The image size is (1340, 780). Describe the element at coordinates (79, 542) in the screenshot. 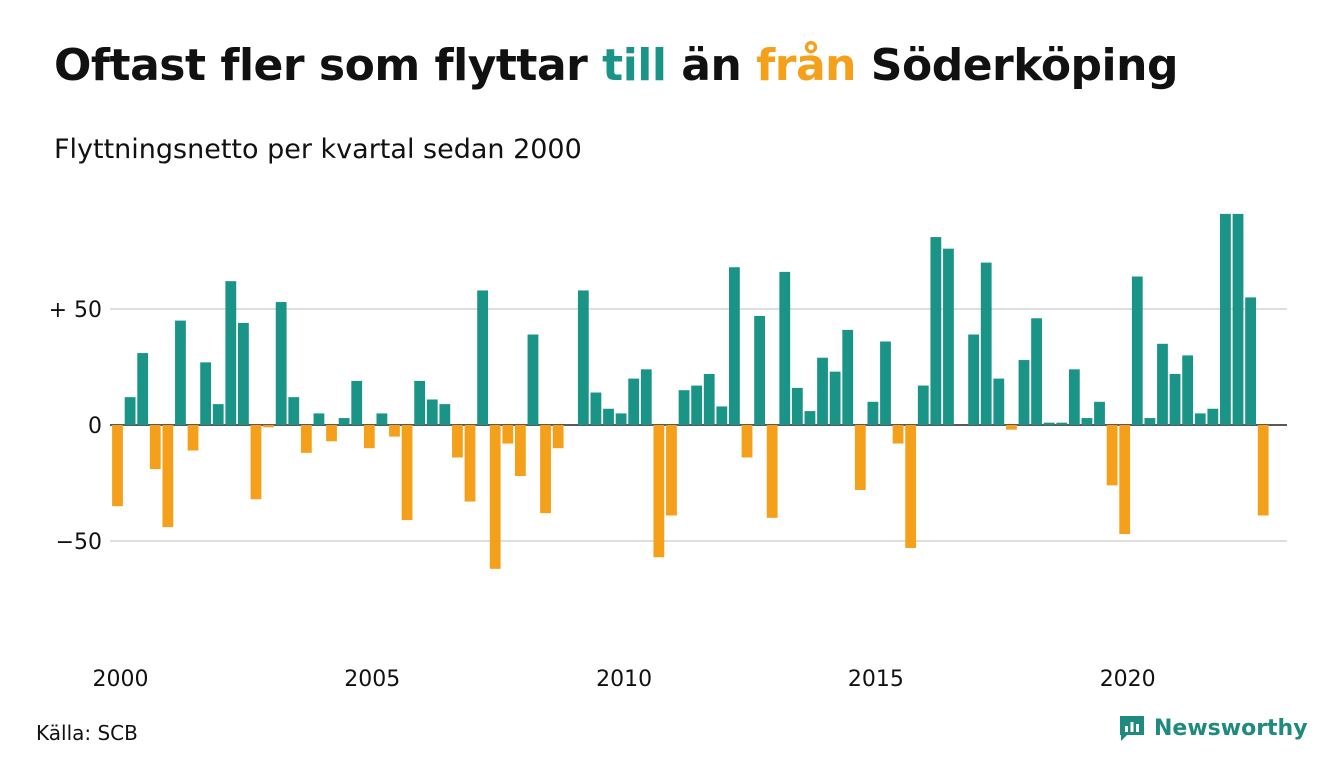

I see `y-tick-label: −50` at that location.